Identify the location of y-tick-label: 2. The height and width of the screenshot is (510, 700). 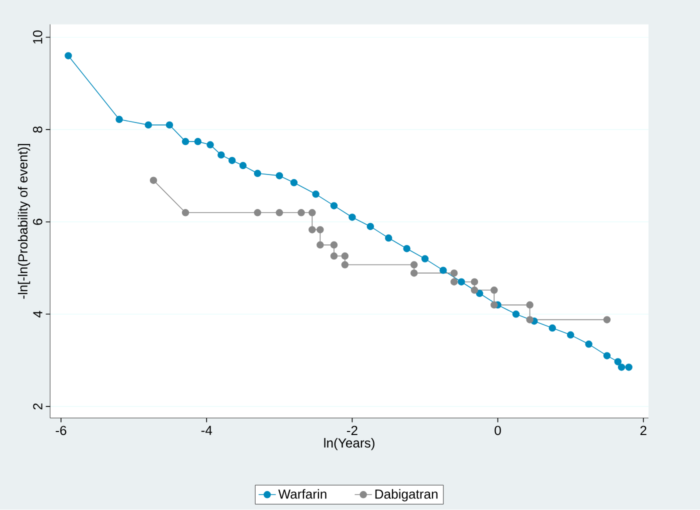
(37, 407).